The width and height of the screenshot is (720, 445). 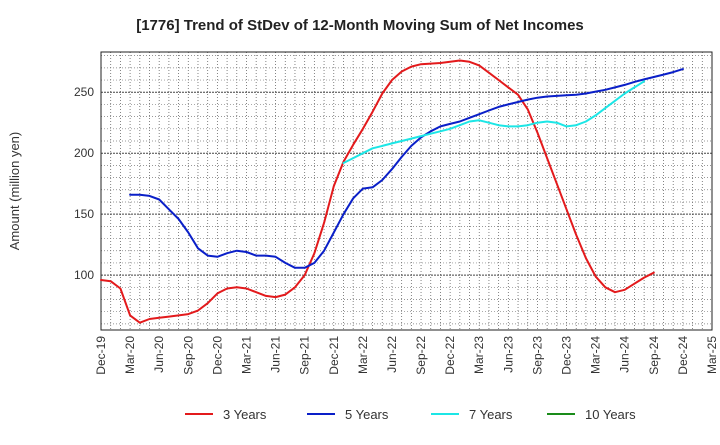 What do you see at coordinates (654, 355) in the screenshot?
I see `x-tick-label: Sep-24` at bounding box center [654, 355].